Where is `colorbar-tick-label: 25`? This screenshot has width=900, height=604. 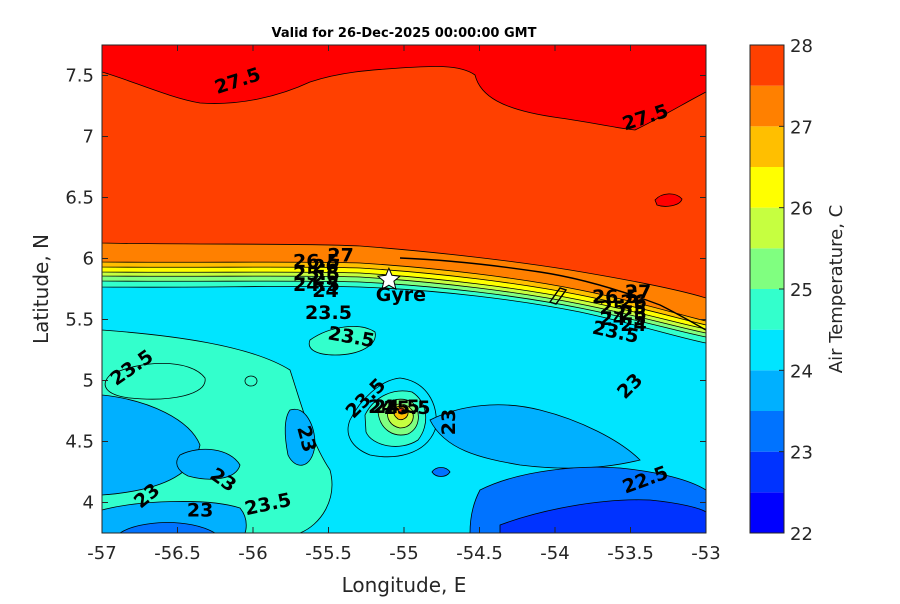 colorbar-tick-label: 25 is located at coordinates (801, 290).